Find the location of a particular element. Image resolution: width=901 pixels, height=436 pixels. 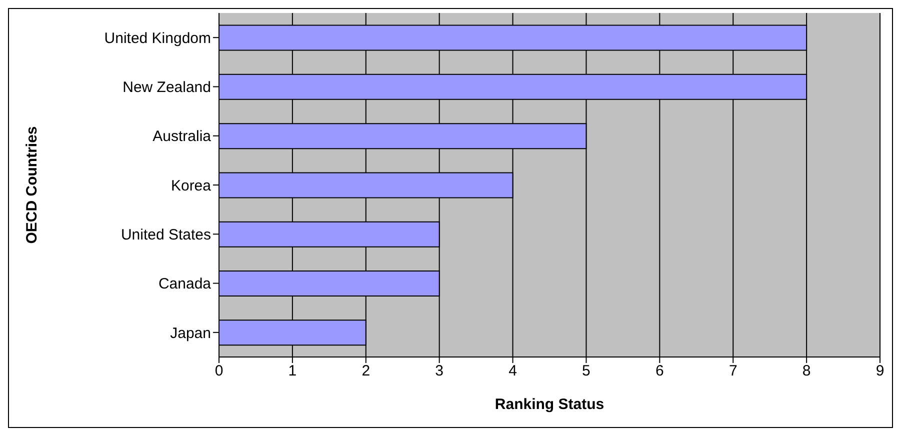

y-tick-label: New Zealand is located at coordinates (166, 87).